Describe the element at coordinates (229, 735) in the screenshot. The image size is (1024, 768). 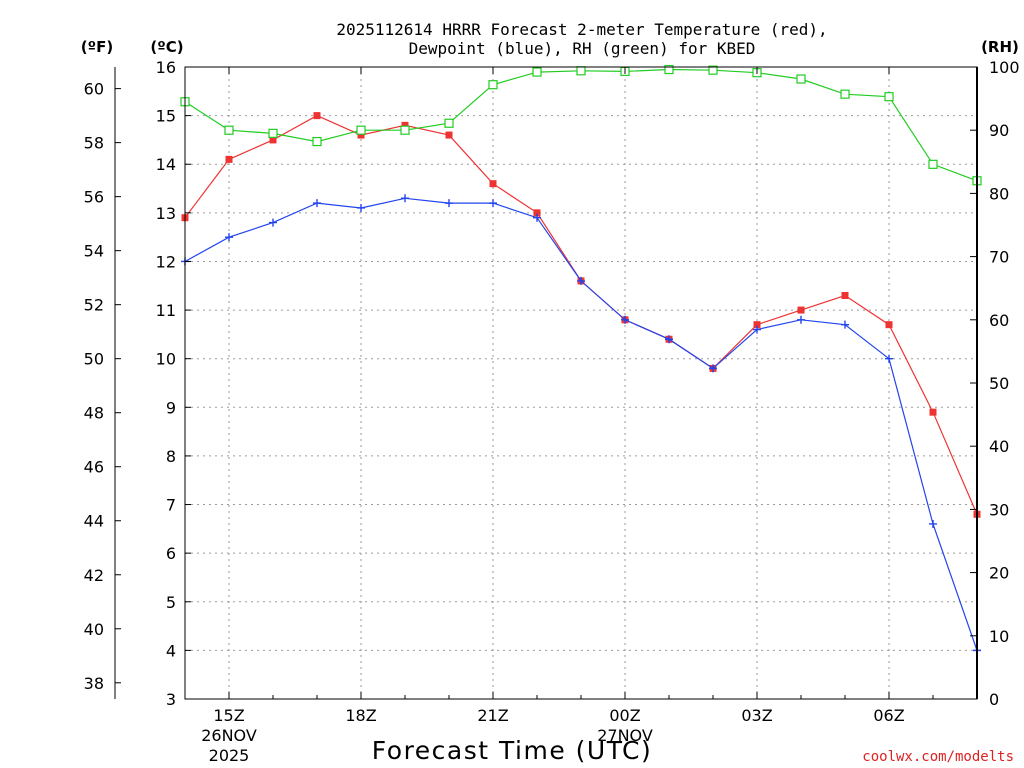
I see `x-date-label: 26NOV` at that location.